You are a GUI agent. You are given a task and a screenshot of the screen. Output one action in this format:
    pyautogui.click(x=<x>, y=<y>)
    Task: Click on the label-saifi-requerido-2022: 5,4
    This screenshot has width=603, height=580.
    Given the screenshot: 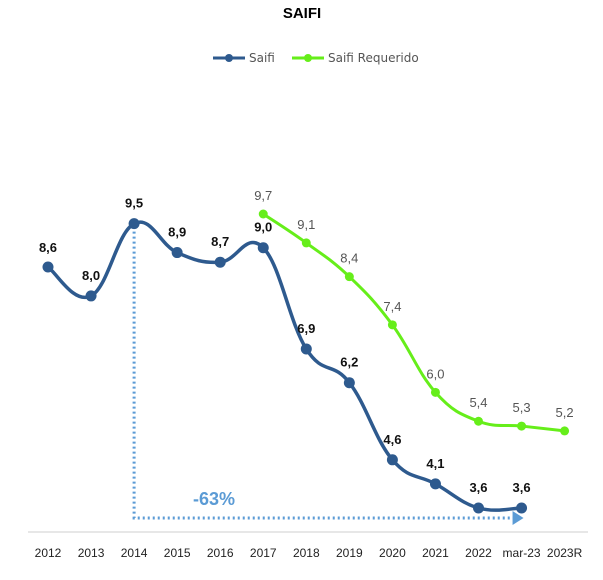 What is the action you would take?
    pyautogui.click(x=478, y=402)
    